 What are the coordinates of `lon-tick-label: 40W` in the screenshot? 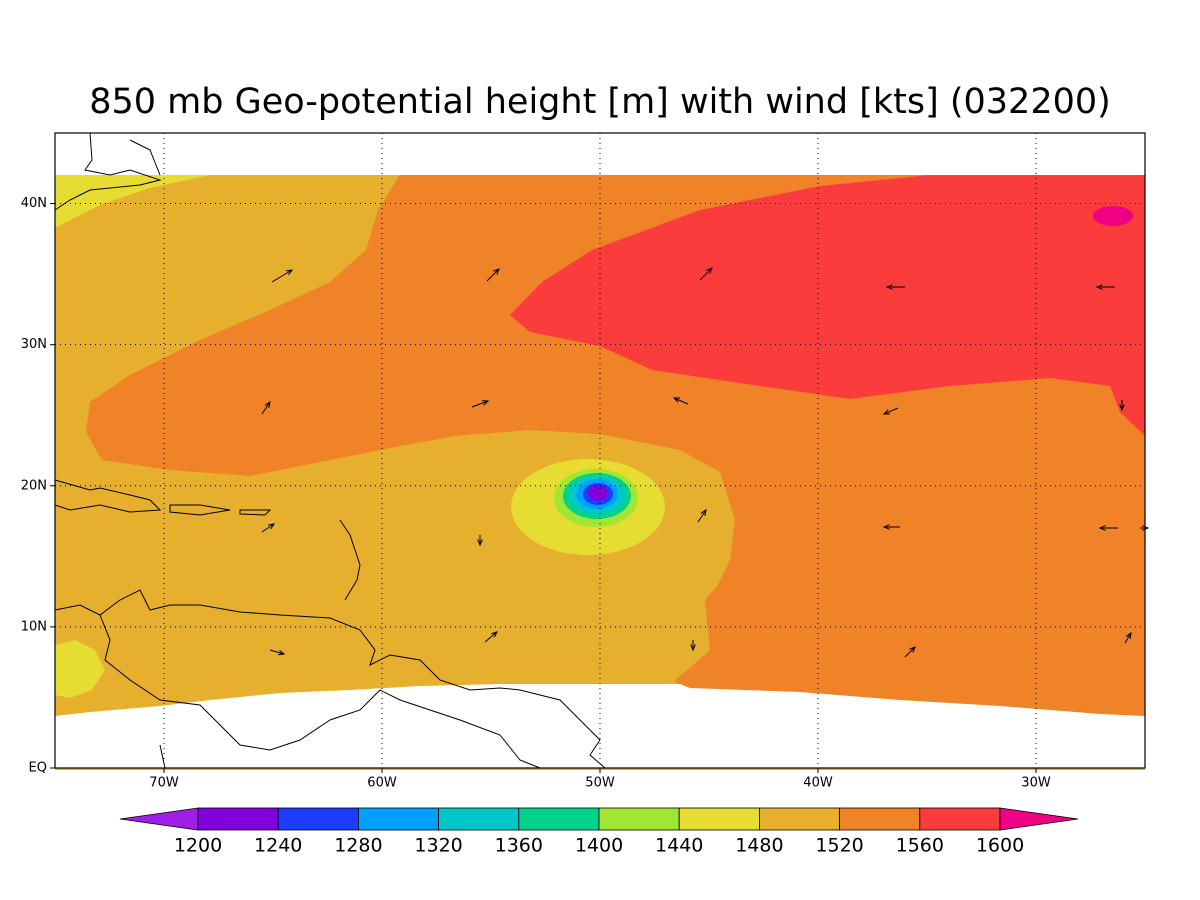 It's located at (818, 783).